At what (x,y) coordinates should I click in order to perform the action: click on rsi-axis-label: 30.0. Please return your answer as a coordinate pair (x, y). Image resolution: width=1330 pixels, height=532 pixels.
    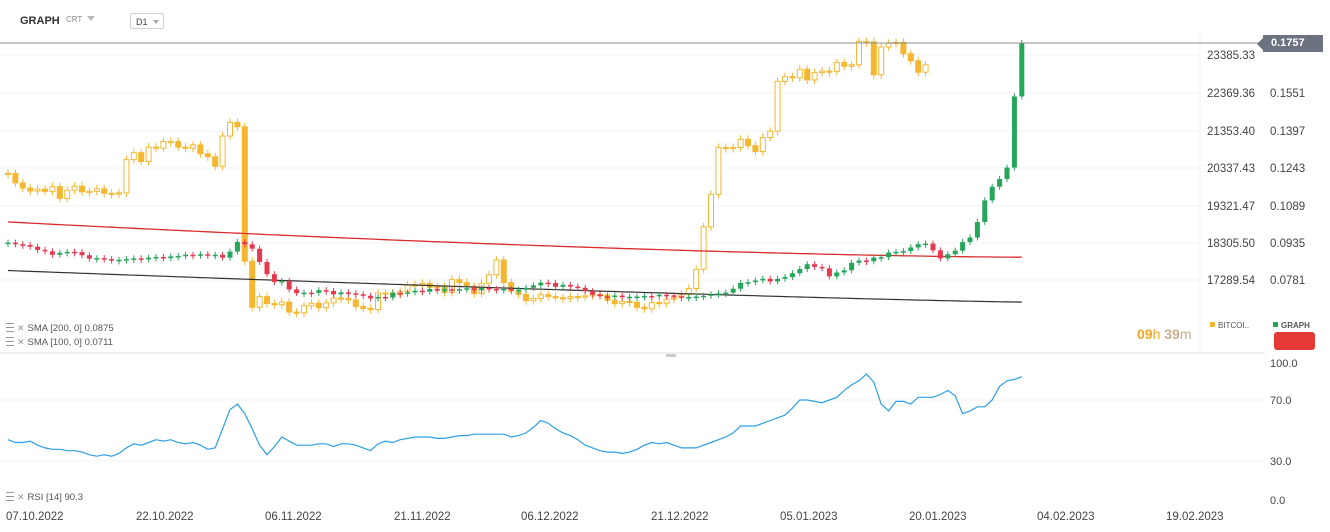
    Looking at the image, I should click on (1280, 462).